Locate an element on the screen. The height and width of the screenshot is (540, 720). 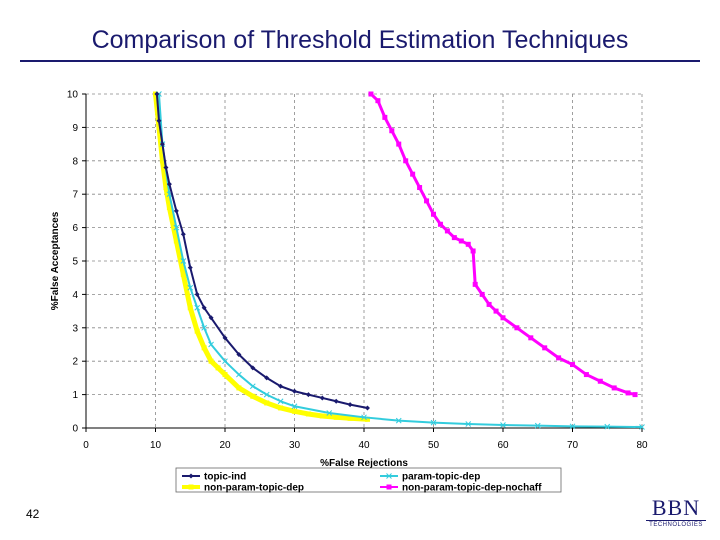
x-tick-label: 60 is located at coordinates (503, 445).